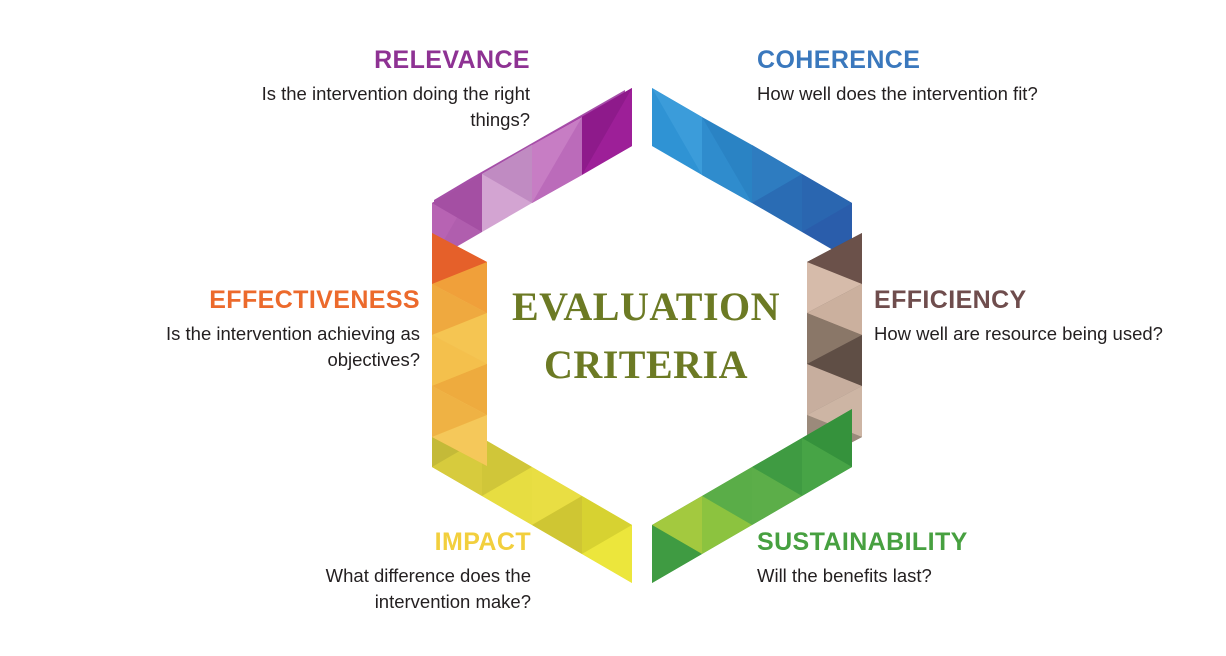 The width and height of the screenshot is (1226, 656). Describe the element at coordinates (839, 60) in the screenshot. I see `criterion-coherence-title: COHERENCE` at that location.